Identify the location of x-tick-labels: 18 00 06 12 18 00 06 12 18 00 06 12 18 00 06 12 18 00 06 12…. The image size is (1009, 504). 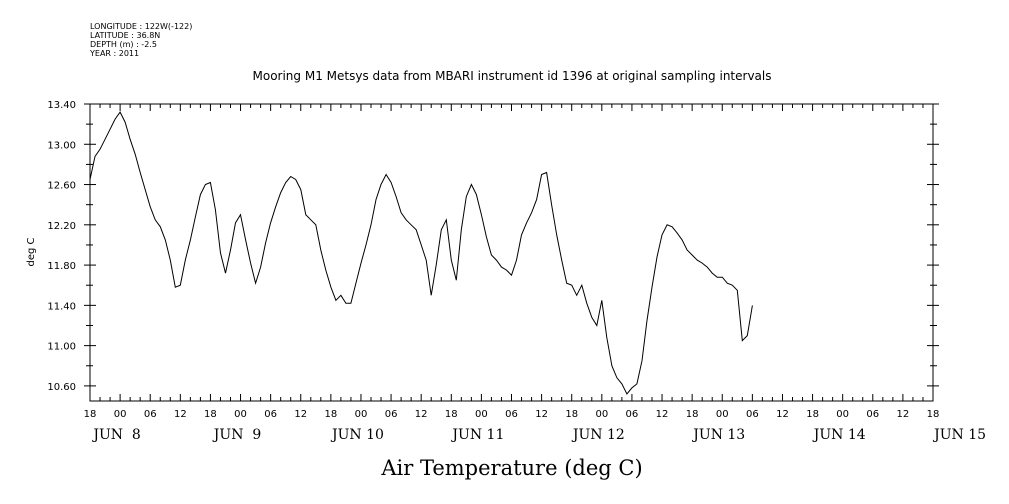
(535, 426).